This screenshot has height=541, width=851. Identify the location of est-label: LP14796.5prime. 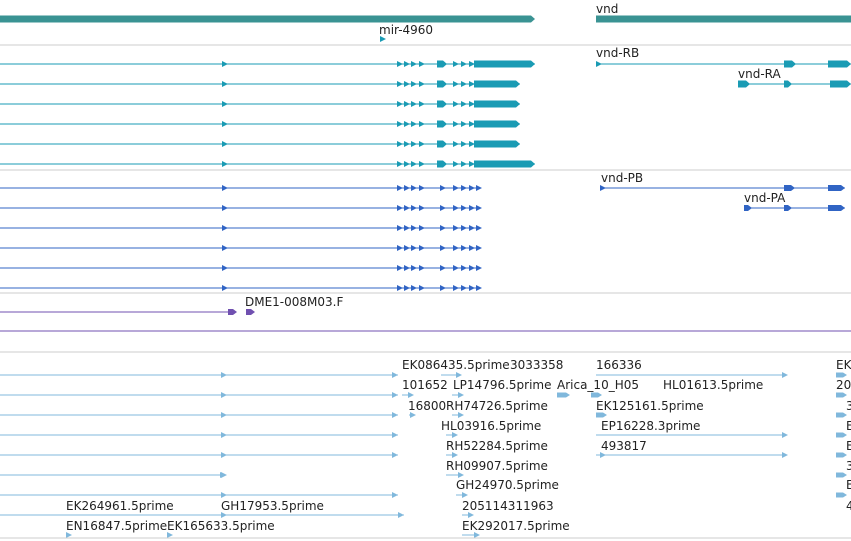
(502, 385).